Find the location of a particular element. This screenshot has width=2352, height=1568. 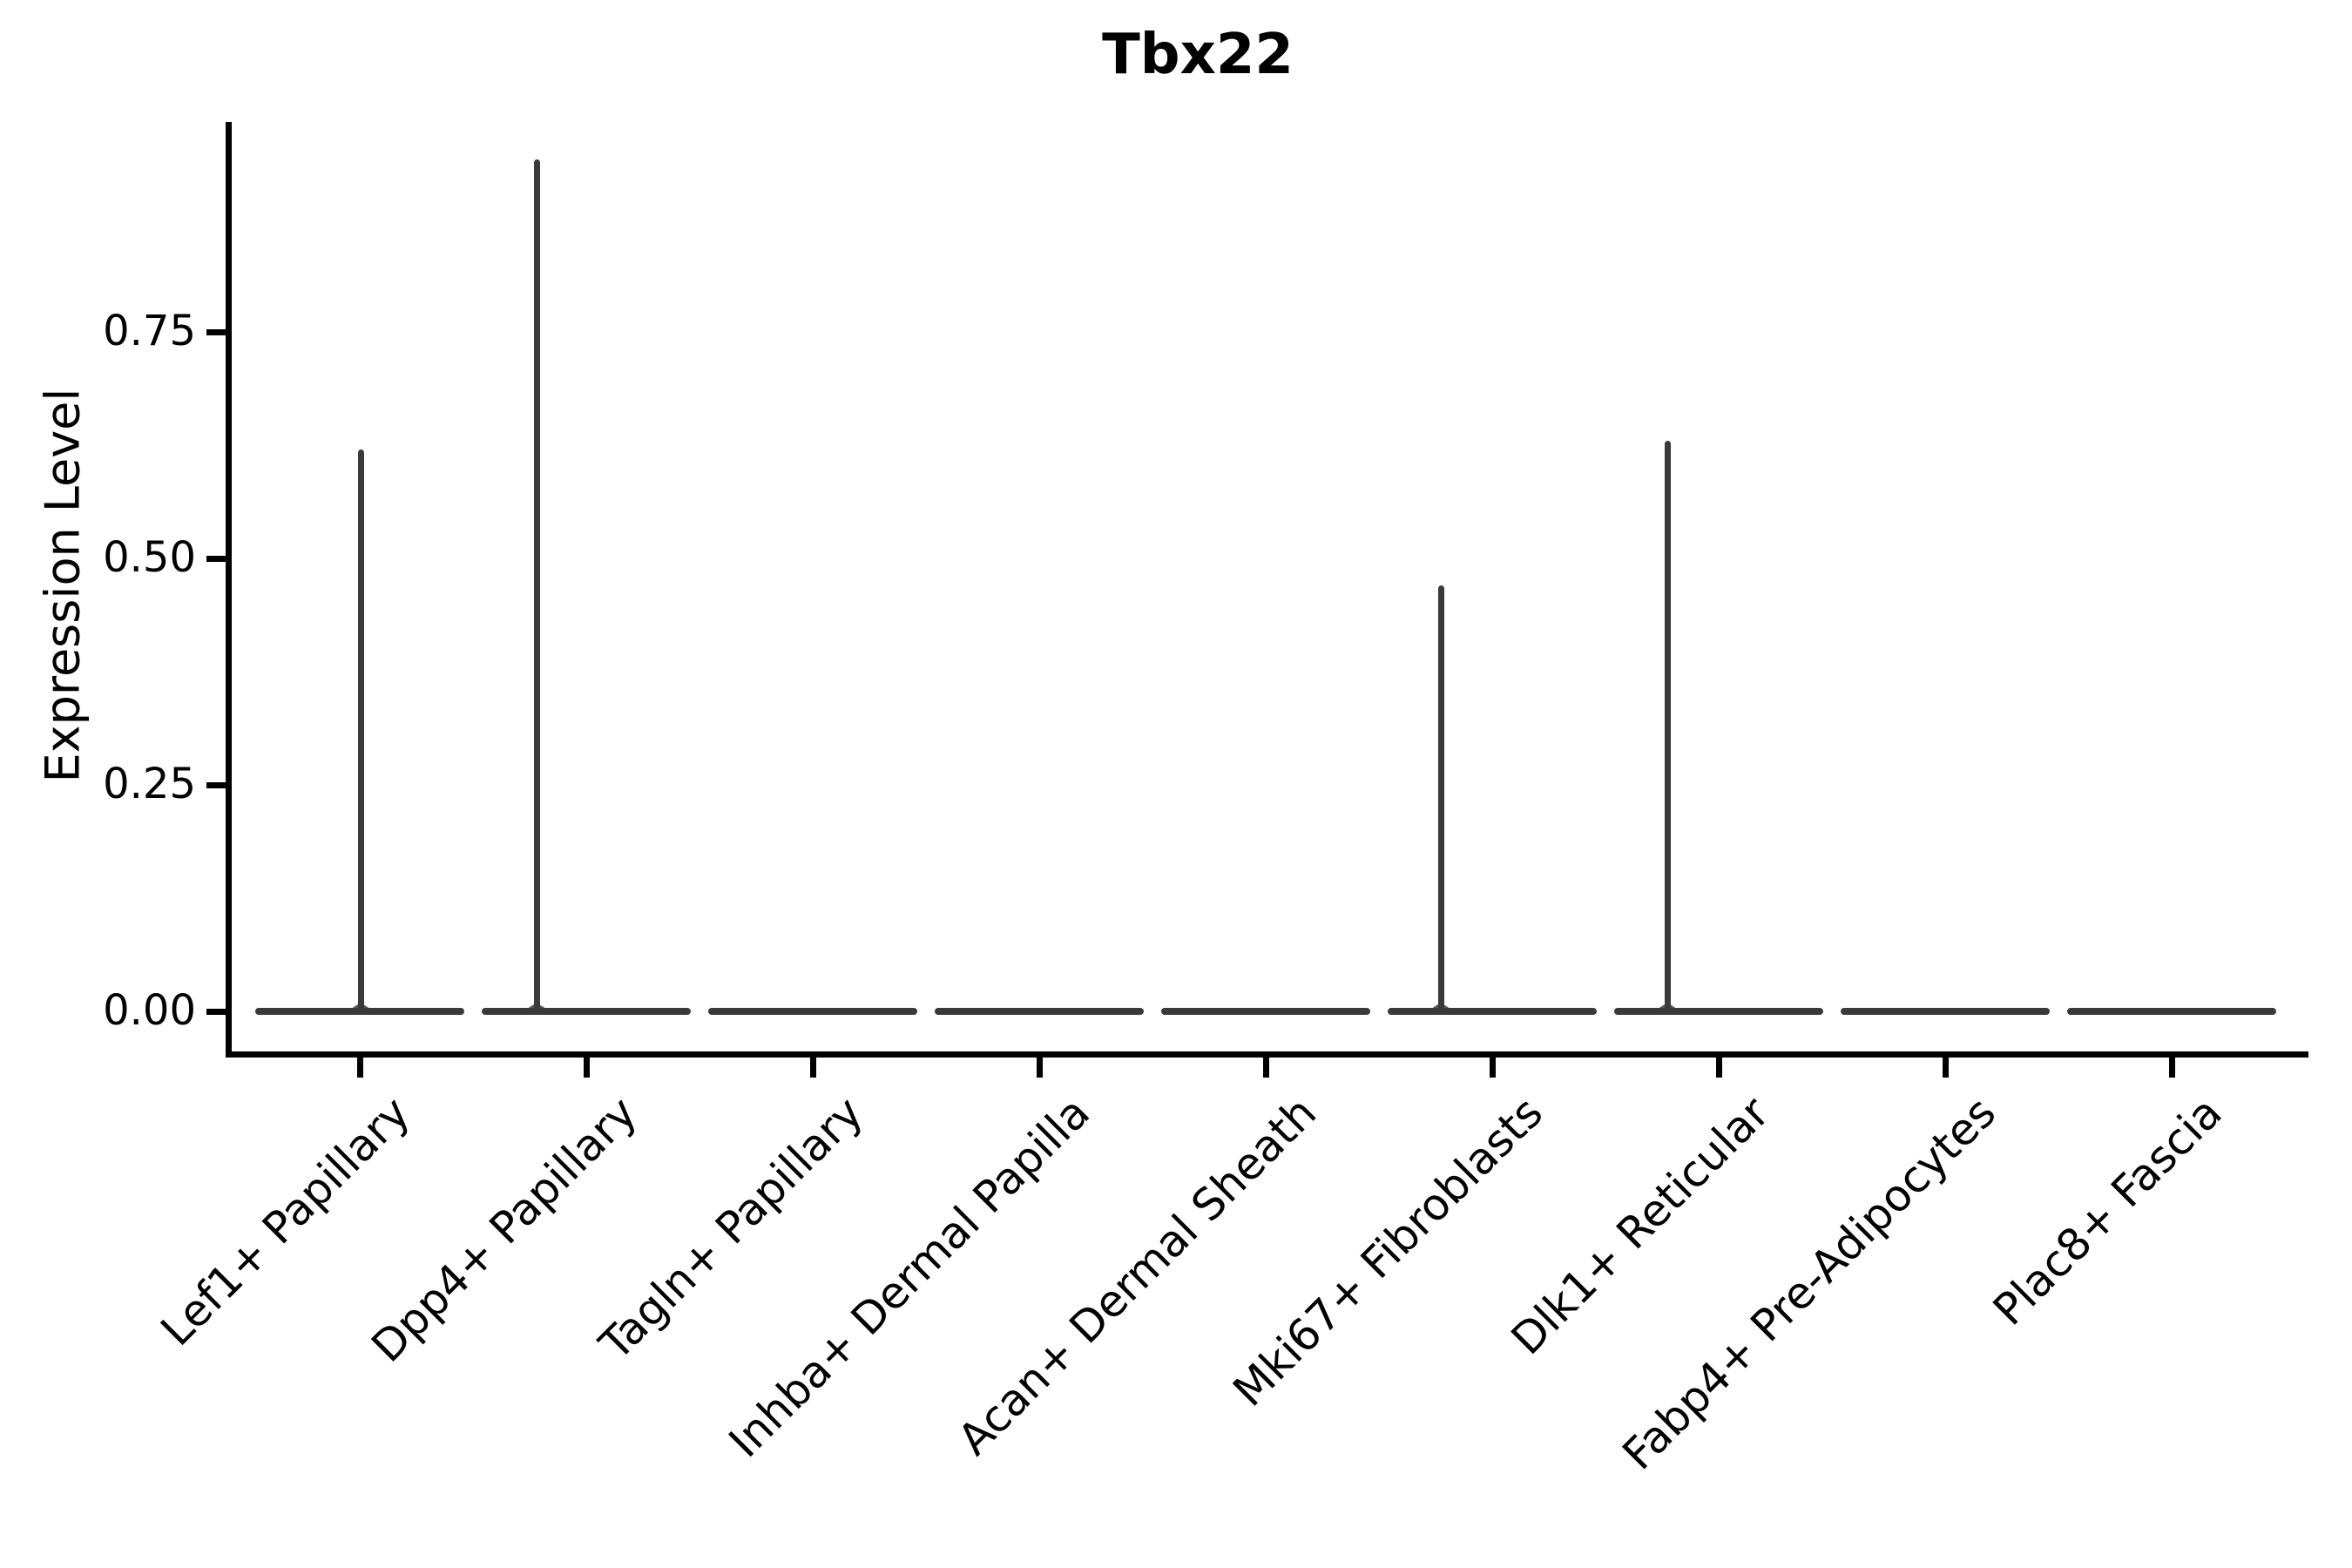

chart-title: Tbx22 is located at coordinates (1198, 55).